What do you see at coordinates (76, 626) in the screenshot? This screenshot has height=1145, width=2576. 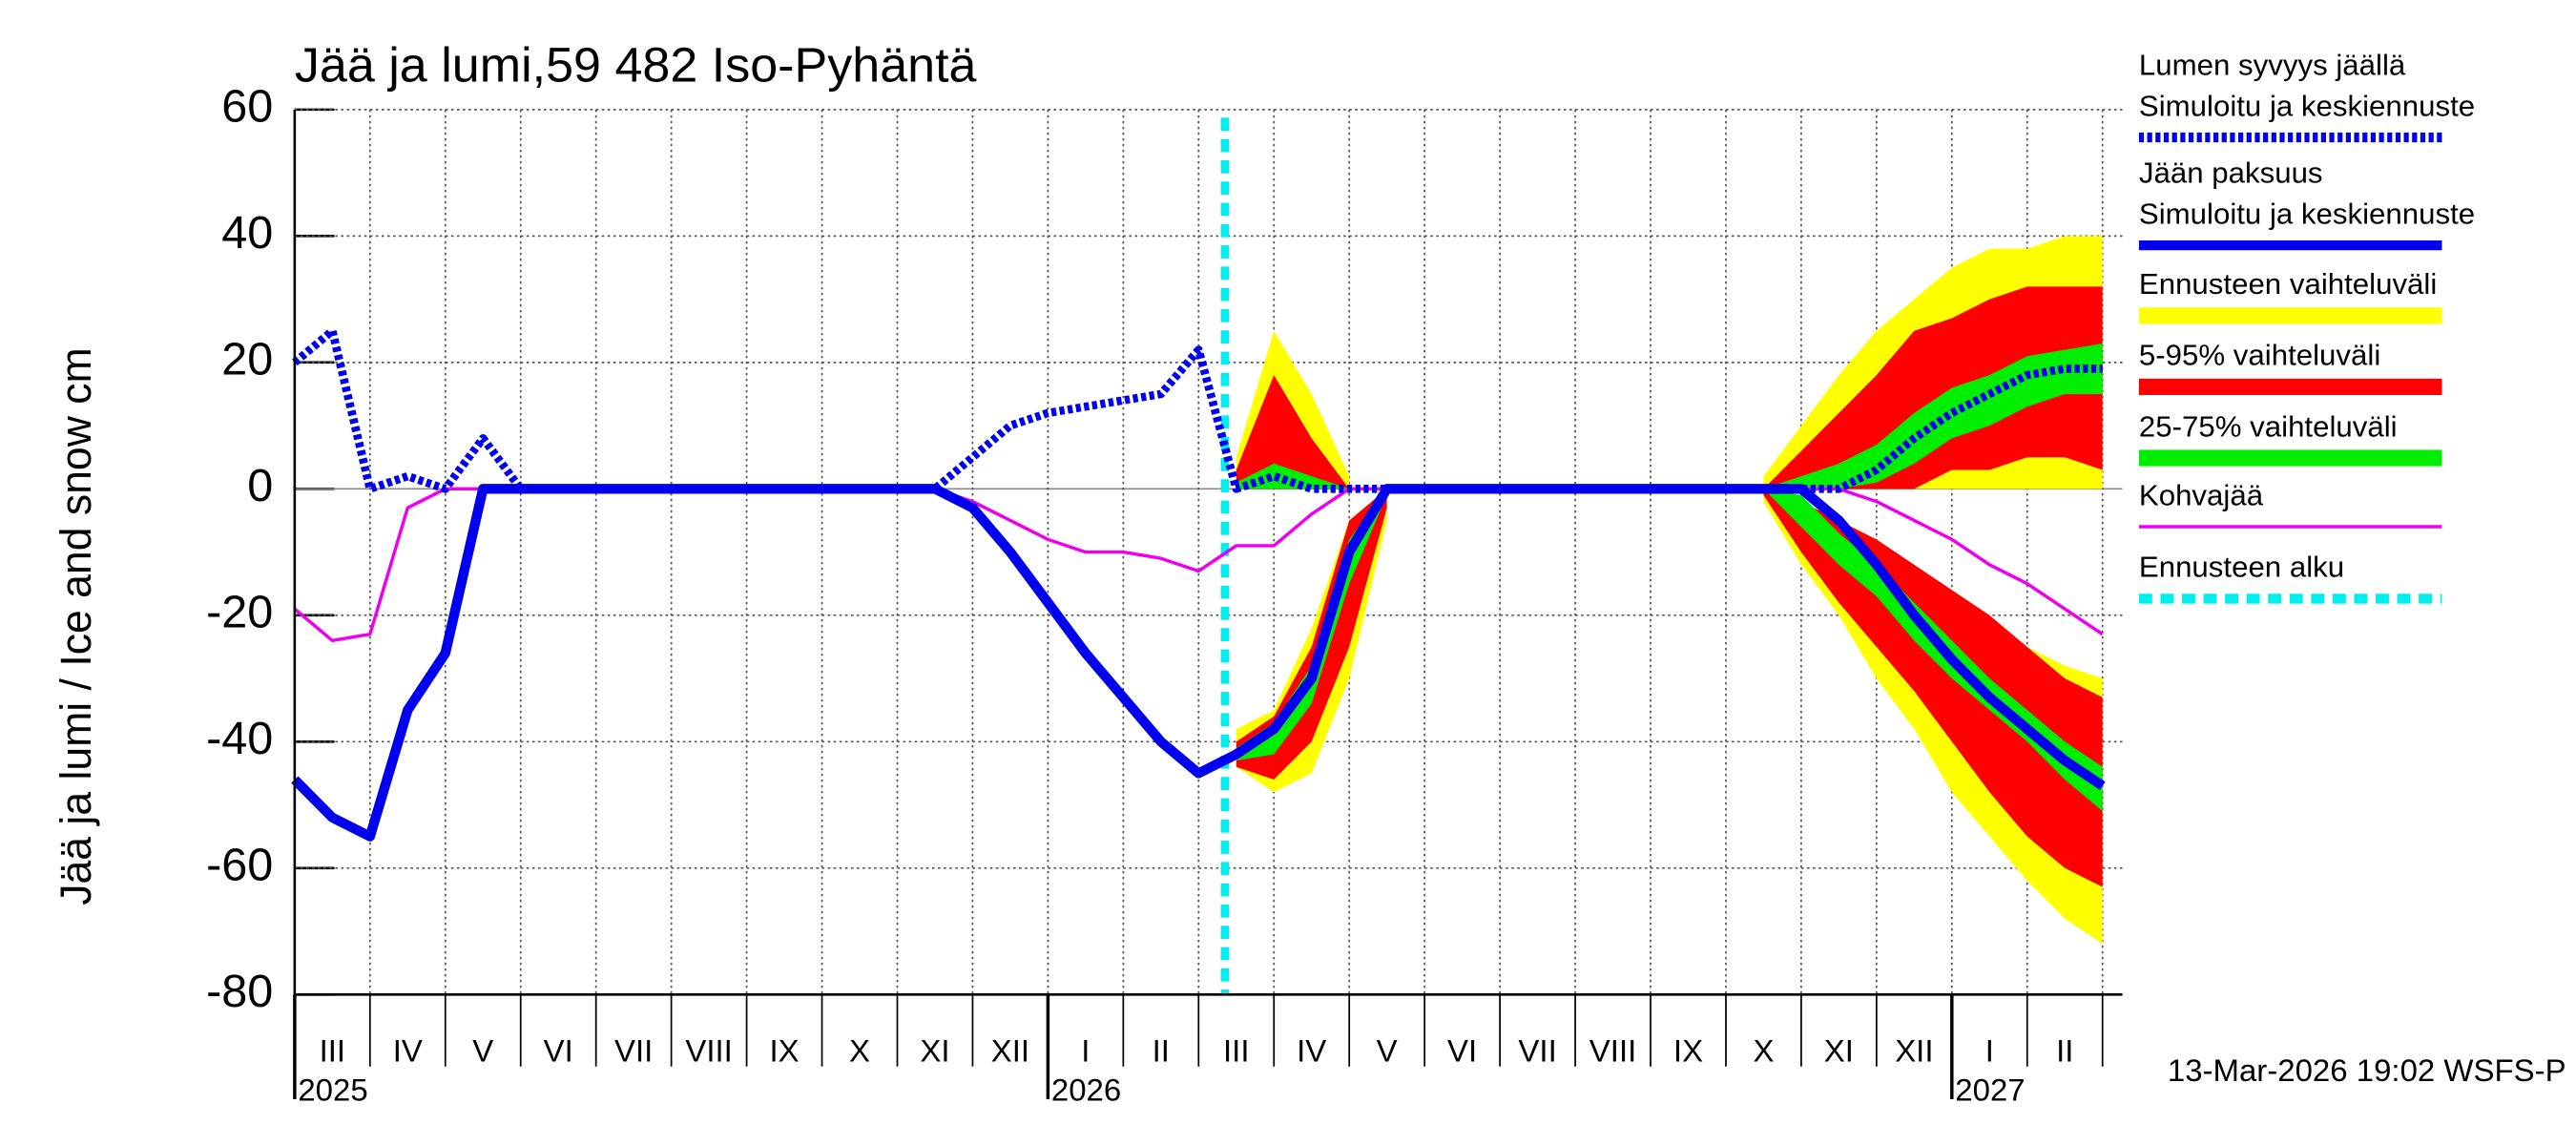 I see `y-axis-label: Jää ja lumi / Ice and snow cm` at bounding box center [76, 626].